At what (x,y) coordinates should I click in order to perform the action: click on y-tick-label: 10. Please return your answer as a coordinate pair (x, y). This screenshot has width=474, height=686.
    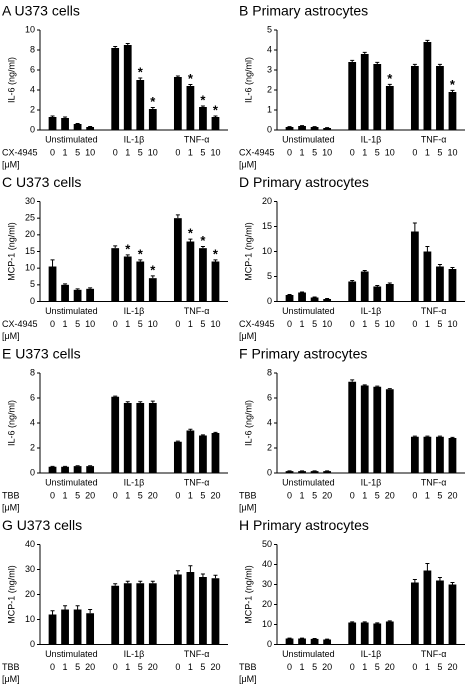
    Looking at the image, I should click on (267, 251).